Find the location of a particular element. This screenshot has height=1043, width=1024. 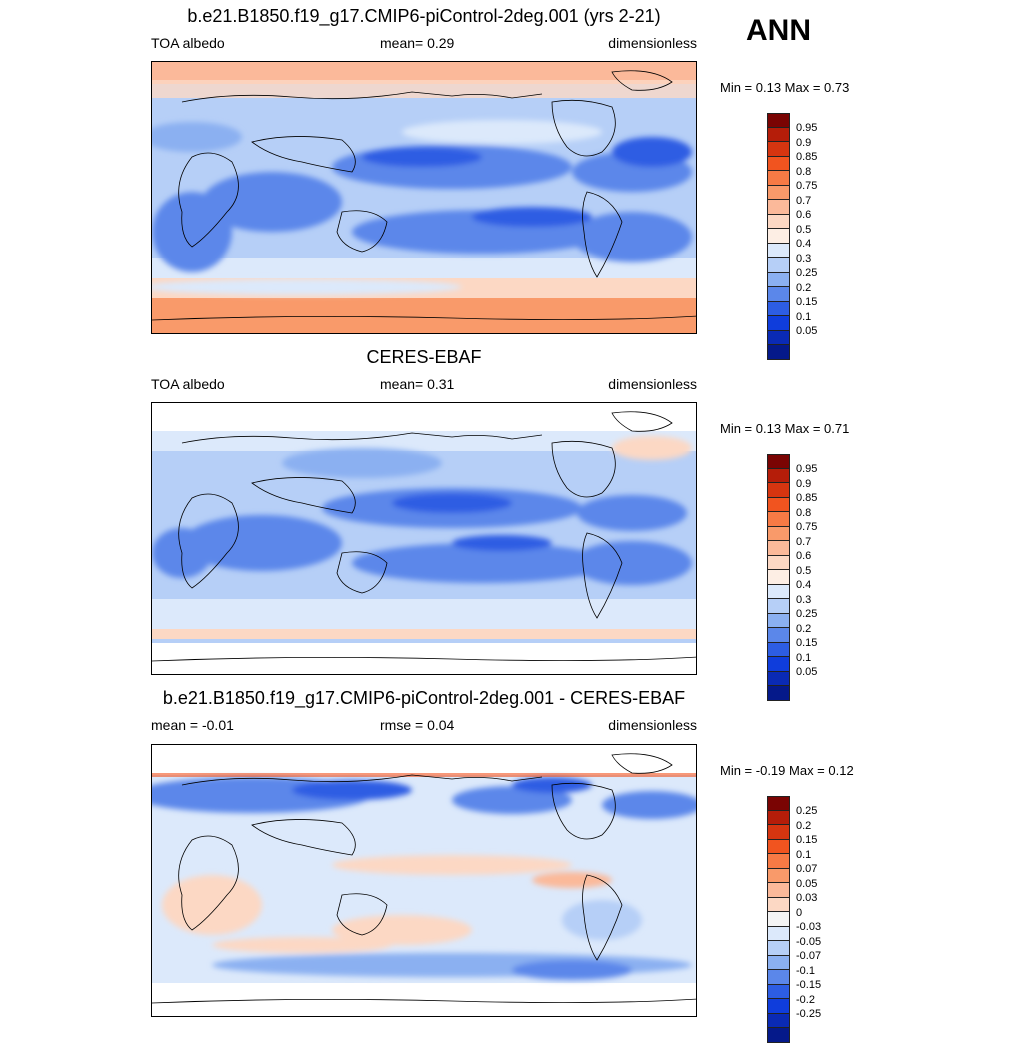

panel1-map-contours is located at coordinates (424, 197).